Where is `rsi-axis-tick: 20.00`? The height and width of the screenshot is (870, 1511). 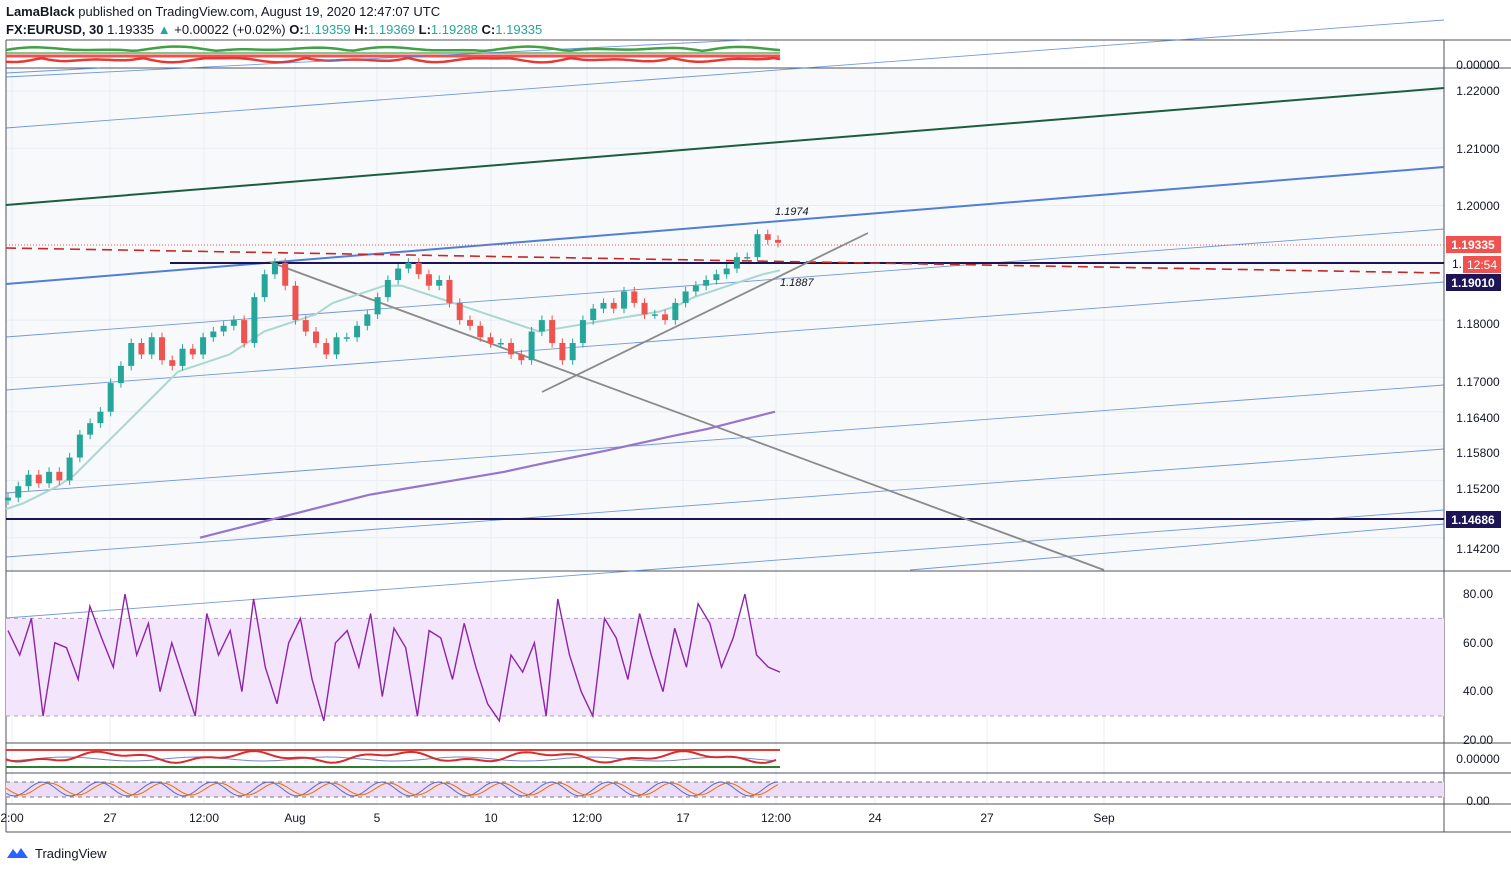
rsi-axis-tick: 20.00 is located at coordinates (1478, 740).